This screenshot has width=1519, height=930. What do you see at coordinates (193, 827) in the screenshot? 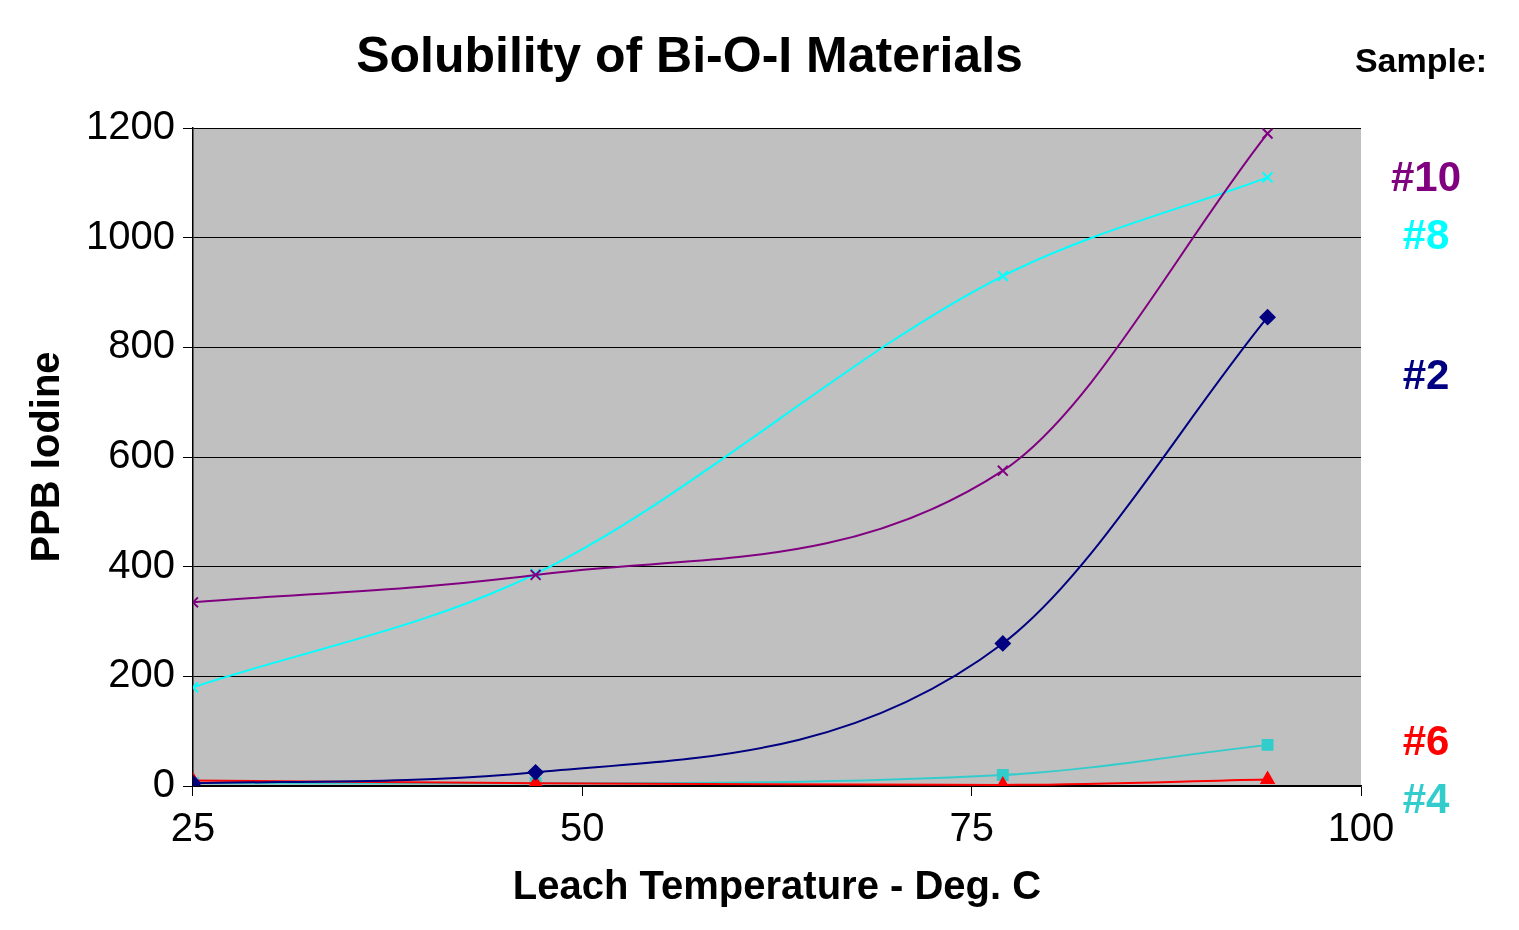
I see `x-tick-label: 25` at bounding box center [193, 827].